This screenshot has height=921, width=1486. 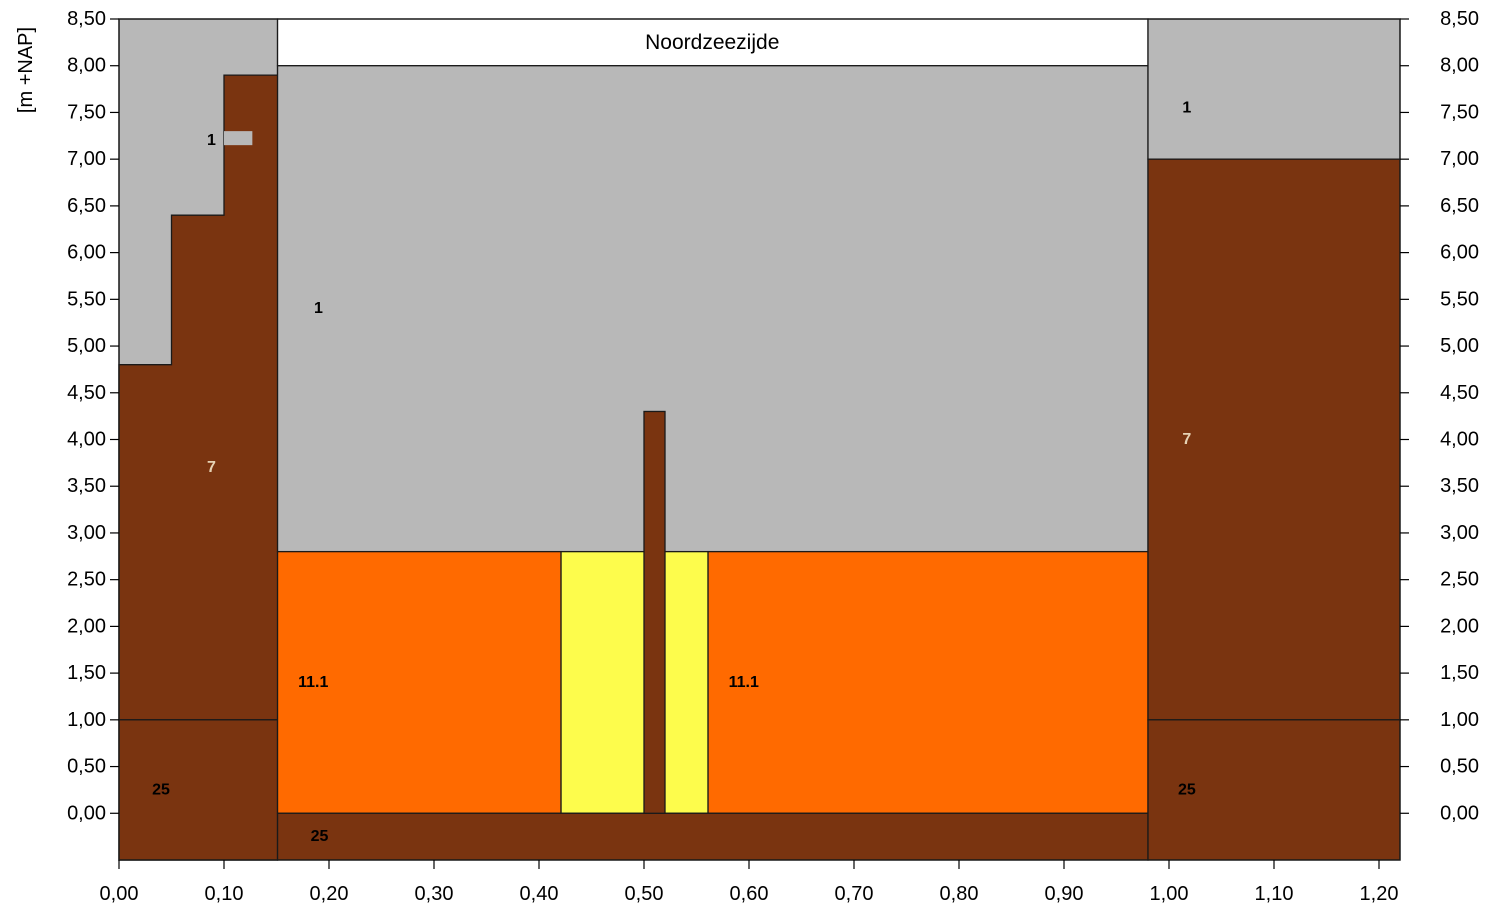 What do you see at coordinates (238, 138) in the screenshot?
I see `region-left-grey-notch` at bounding box center [238, 138].